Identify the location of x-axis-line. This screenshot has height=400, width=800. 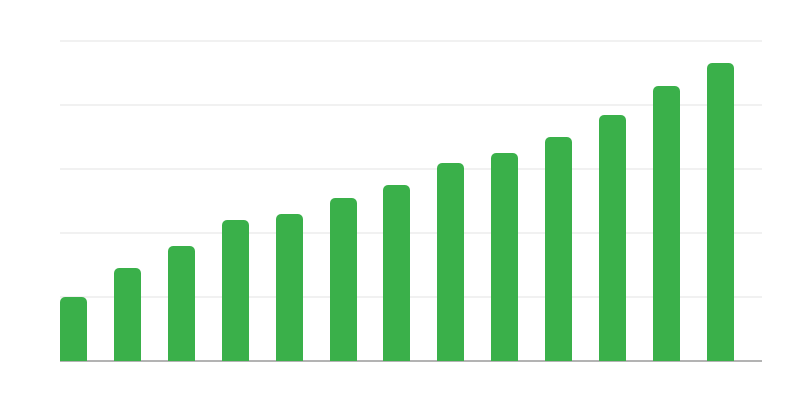
(411, 361).